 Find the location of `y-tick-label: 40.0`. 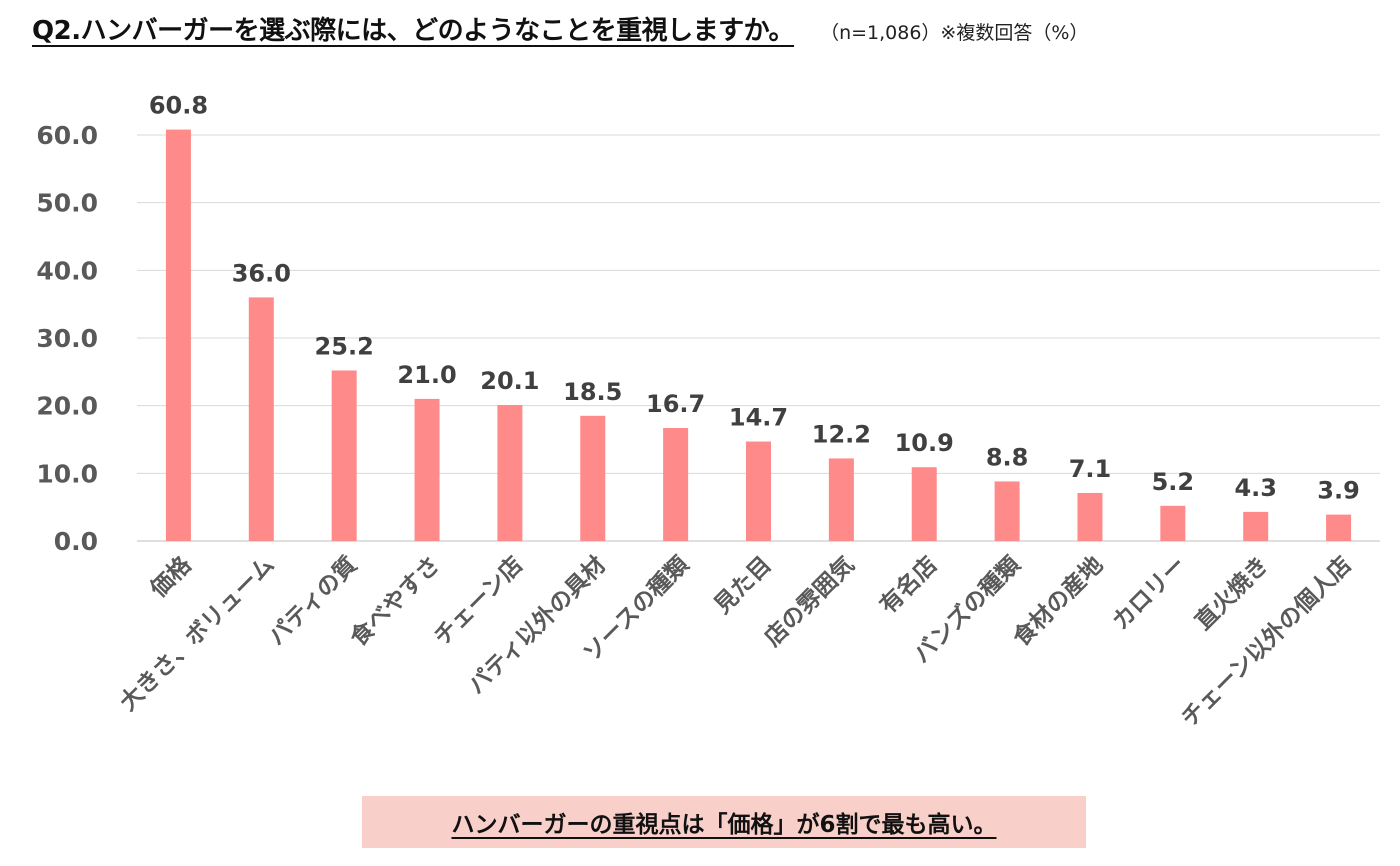

y-tick-label: 40.0 is located at coordinates (67, 270).